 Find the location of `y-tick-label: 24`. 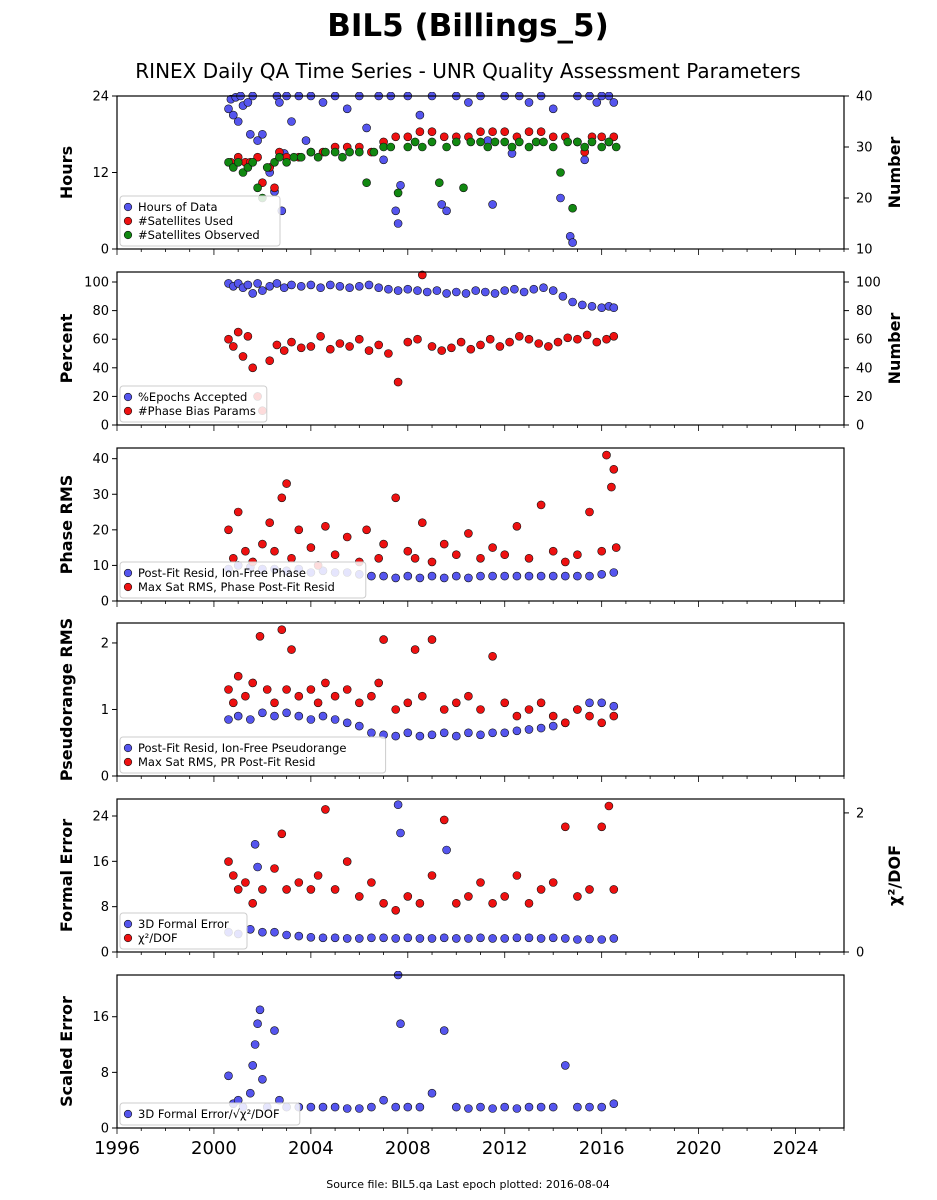

y-tick-label: 24 is located at coordinates (100, 817).